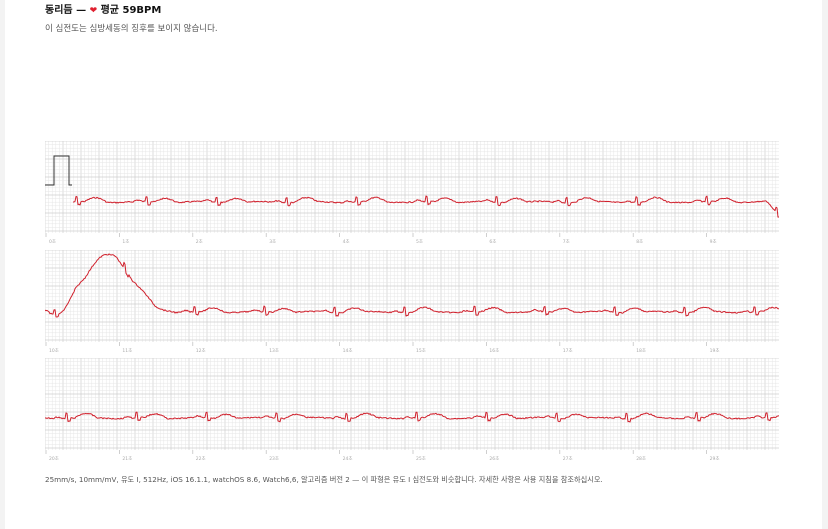  What do you see at coordinates (348, 459) in the screenshot?
I see `time-label: 24초` at bounding box center [348, 459].